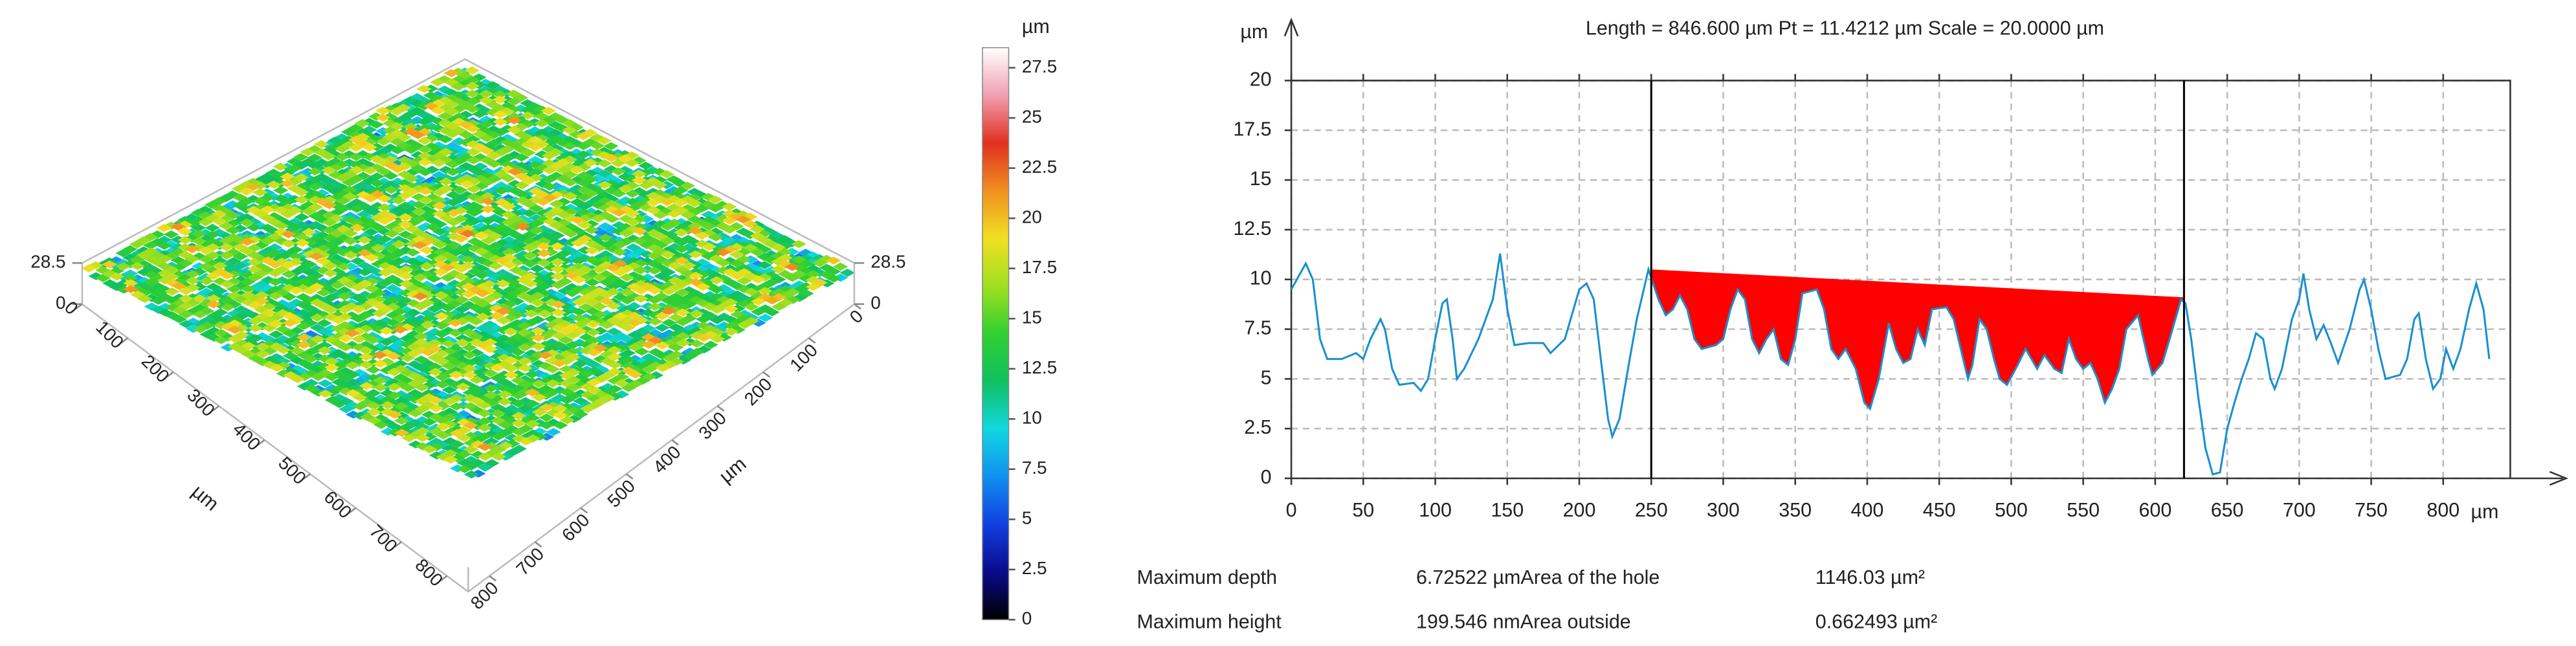 The height and width of the screenshot is (646, 2576). What do you see at coordinates (888, 262) in the screenshot?
I see `z-tick-label: 28.5` at bounding box center [888, 262].